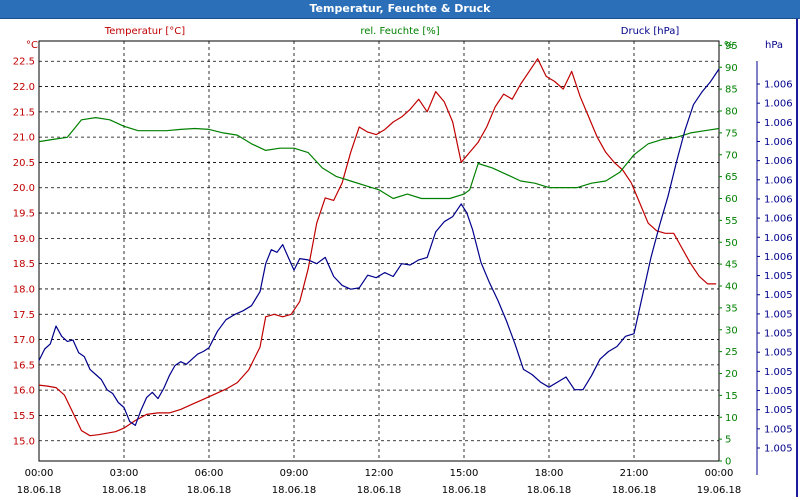 This screenshot has width=800, height=500. Describe the element at coordinates (731, 155) in the screenshot. I see `tick-label-humidity: 70` at that location.